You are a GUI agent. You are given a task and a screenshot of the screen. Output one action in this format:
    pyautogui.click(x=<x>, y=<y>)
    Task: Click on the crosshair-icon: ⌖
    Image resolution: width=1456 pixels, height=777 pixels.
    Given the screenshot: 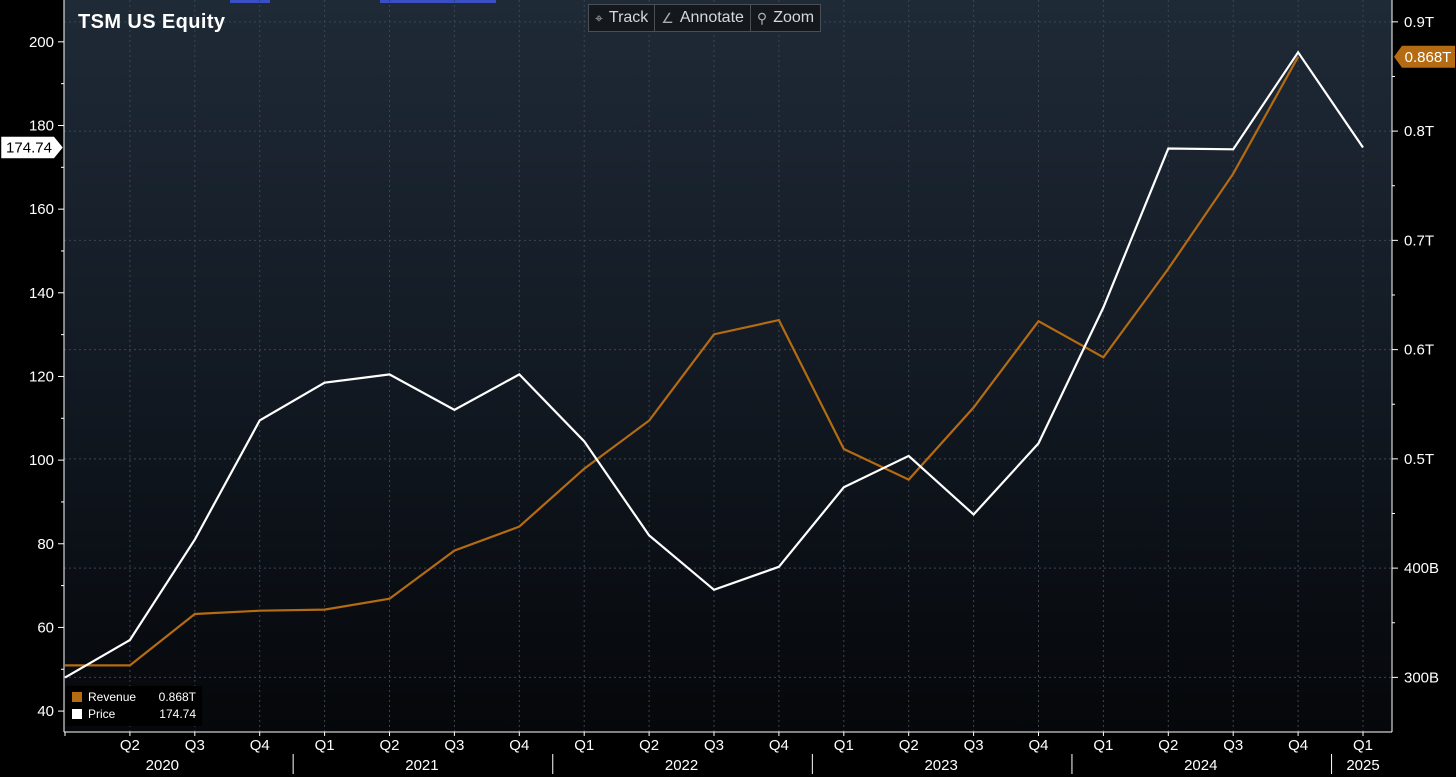 What is the action you would take?
    pyautogui.click(x=599, y=17)
    